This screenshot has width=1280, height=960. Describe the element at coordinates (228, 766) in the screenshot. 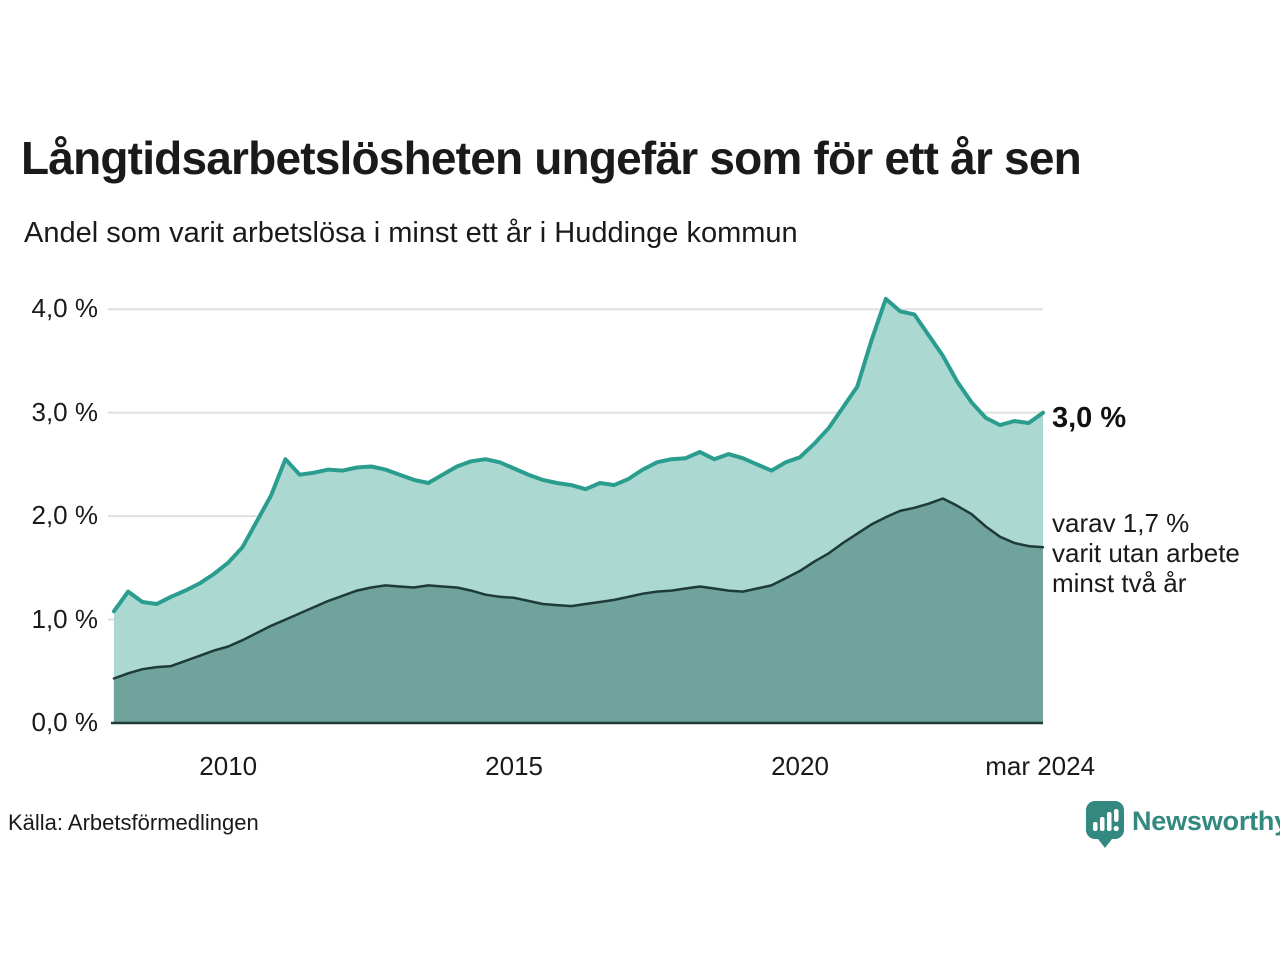

I see `x-tick-label: 2010` at that location.